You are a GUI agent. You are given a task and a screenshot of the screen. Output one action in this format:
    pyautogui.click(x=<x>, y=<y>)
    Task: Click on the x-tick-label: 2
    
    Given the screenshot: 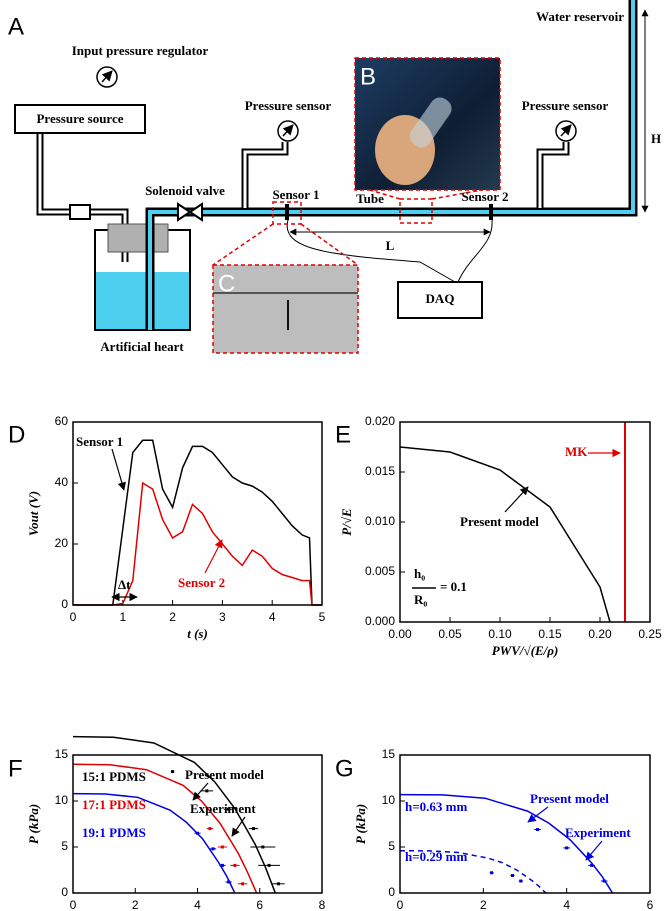 What is the action you would take?
    pyautogui.click(x=172, y=617)
    